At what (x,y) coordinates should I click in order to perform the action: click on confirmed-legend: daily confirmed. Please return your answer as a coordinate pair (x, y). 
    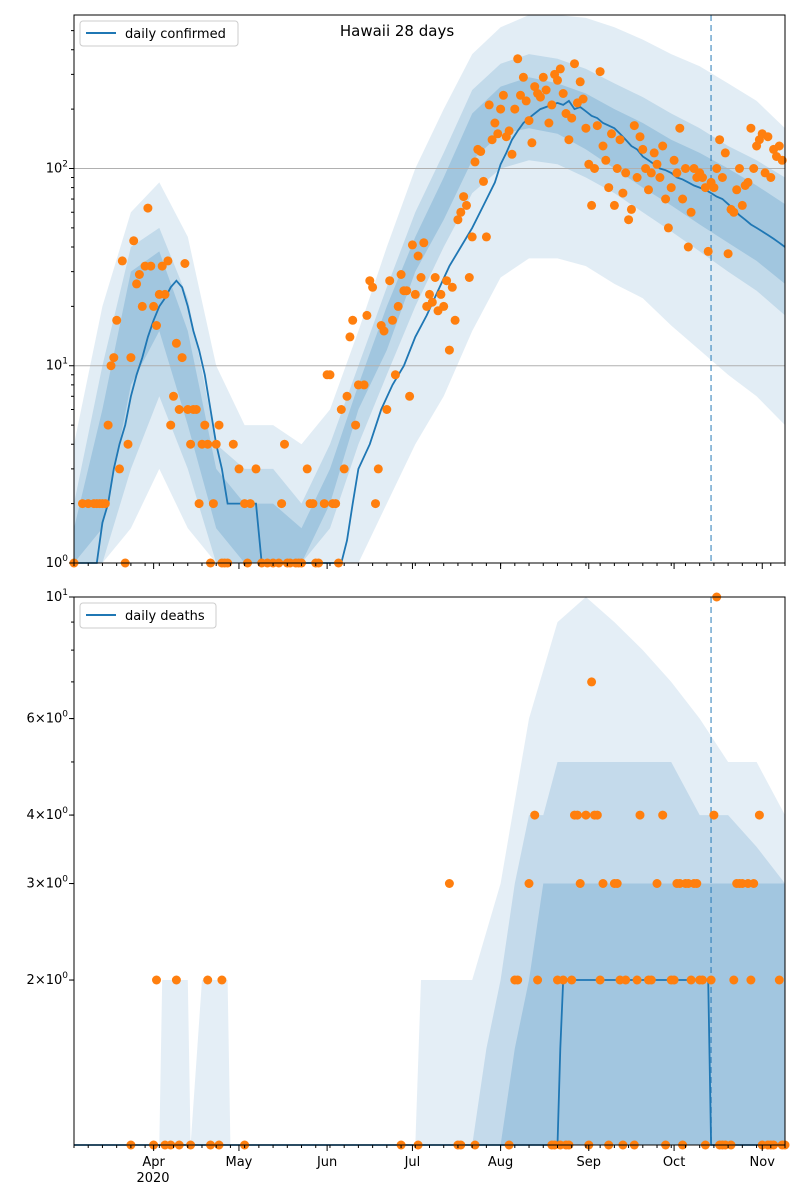
    Looking at the image, I should click on (159, 33).